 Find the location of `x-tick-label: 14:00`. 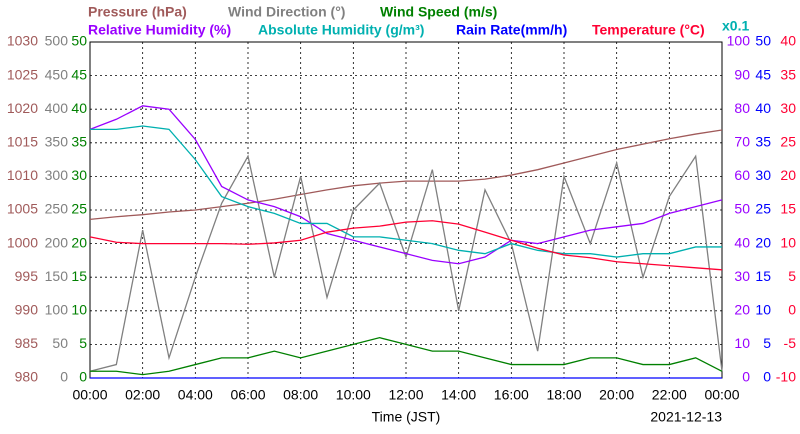

x-tick-label: 14:00 is located at coordinates (458, 395).